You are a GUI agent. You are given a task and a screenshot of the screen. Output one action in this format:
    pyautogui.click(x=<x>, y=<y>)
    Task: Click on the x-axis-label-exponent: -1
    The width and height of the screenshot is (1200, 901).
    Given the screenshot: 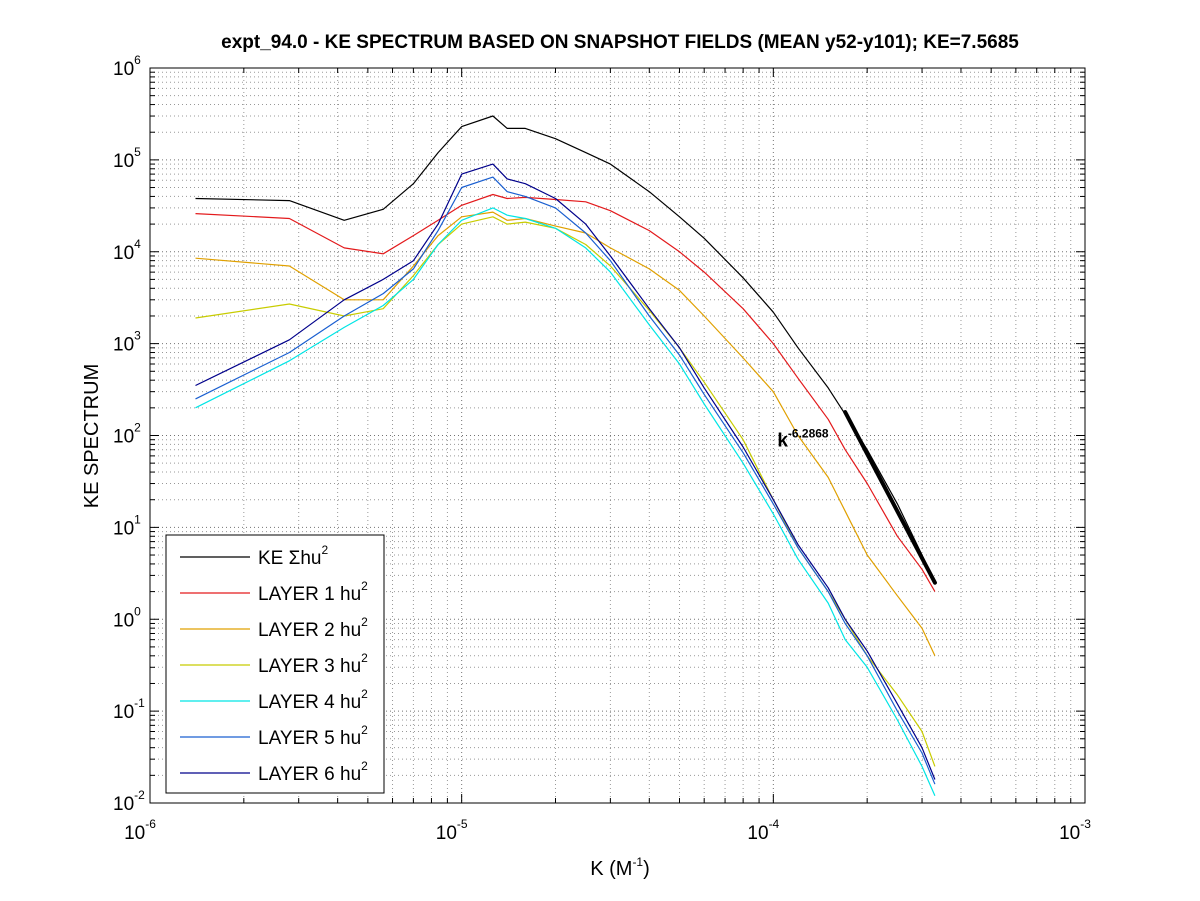 What is the action you would take?
    pyautogui.click(x=637, y=862)
    